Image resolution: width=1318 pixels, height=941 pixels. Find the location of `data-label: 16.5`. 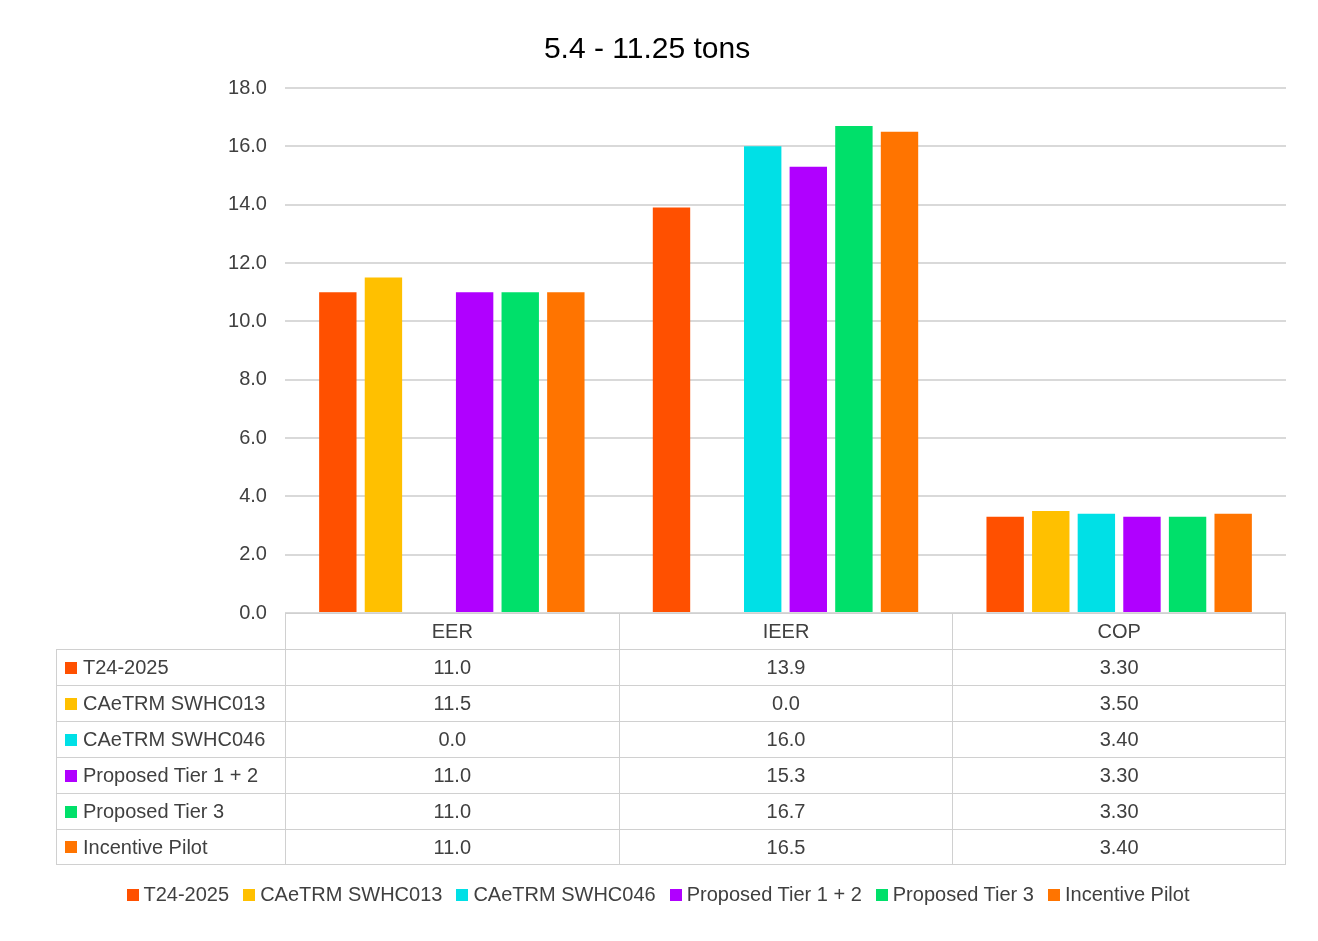

data-label: 16.5 is located at coordinates (785, 847).